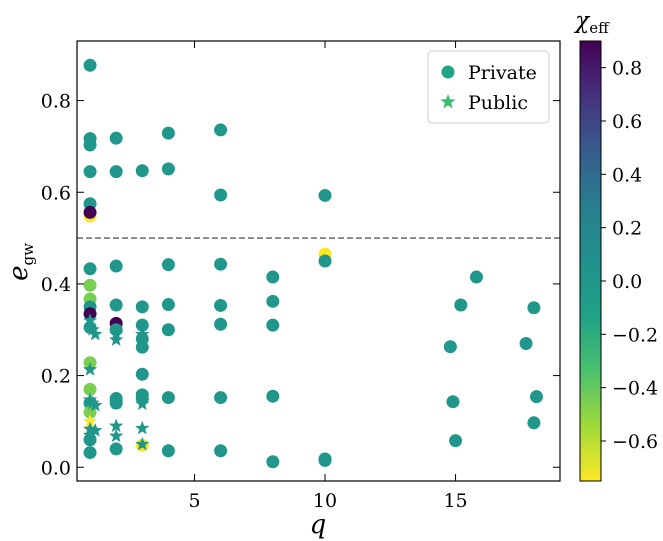  What do you see at coordinates (635, 442) in the screenshot?
I see `colorbar-tick-label: −0.6` at bounding box center [635, 442].